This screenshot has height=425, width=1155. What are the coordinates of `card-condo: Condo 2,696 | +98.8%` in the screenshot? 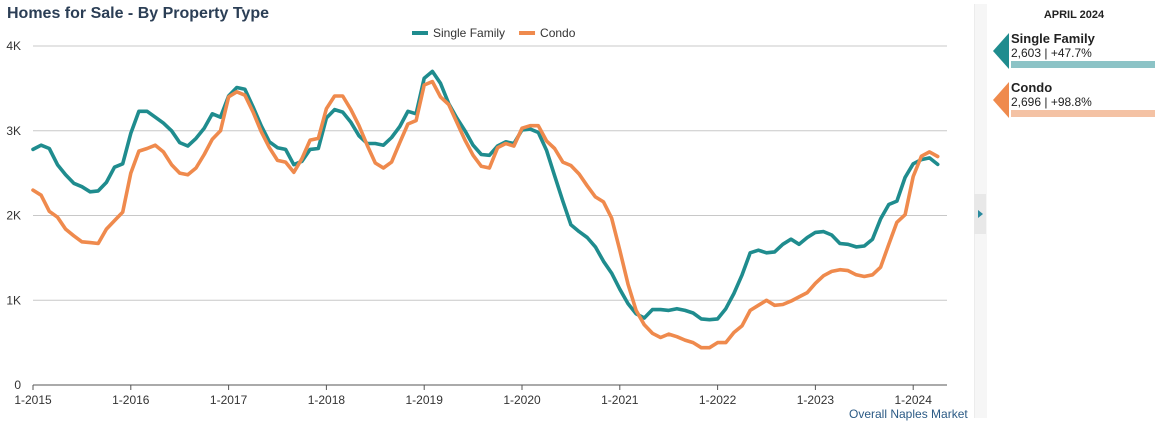 It's located at (1074, 100).